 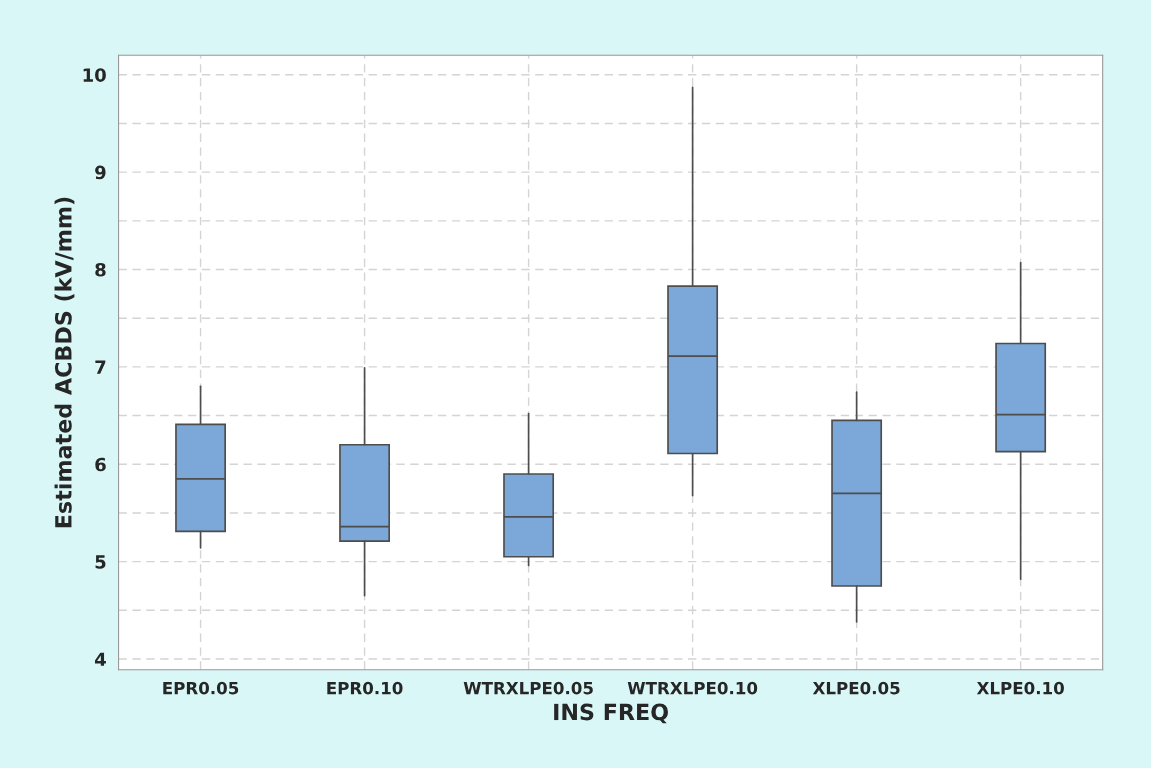 I want to click on x-tick-label: WTRXLPE0.10, so click(x=692, y=688).